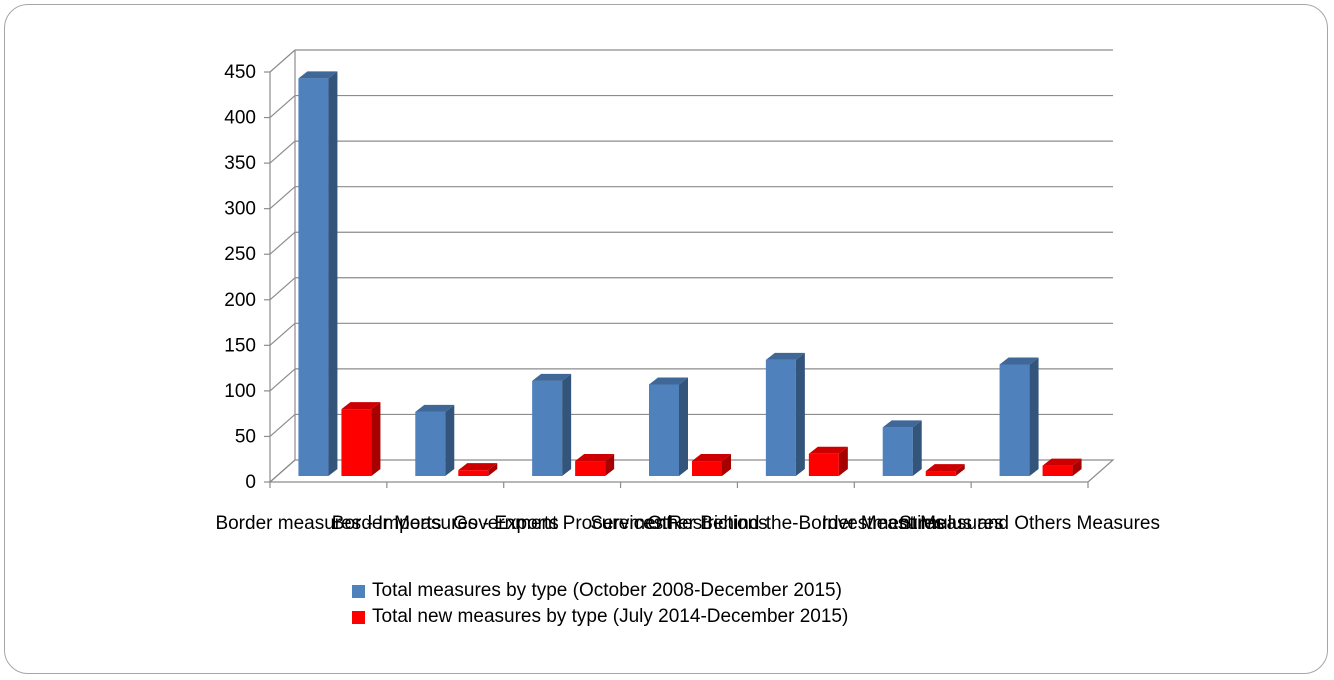 Image resolution: width=1334 pixels, height=680 pixels. I want to click on y-tick-label: 450, so click(240, 72).